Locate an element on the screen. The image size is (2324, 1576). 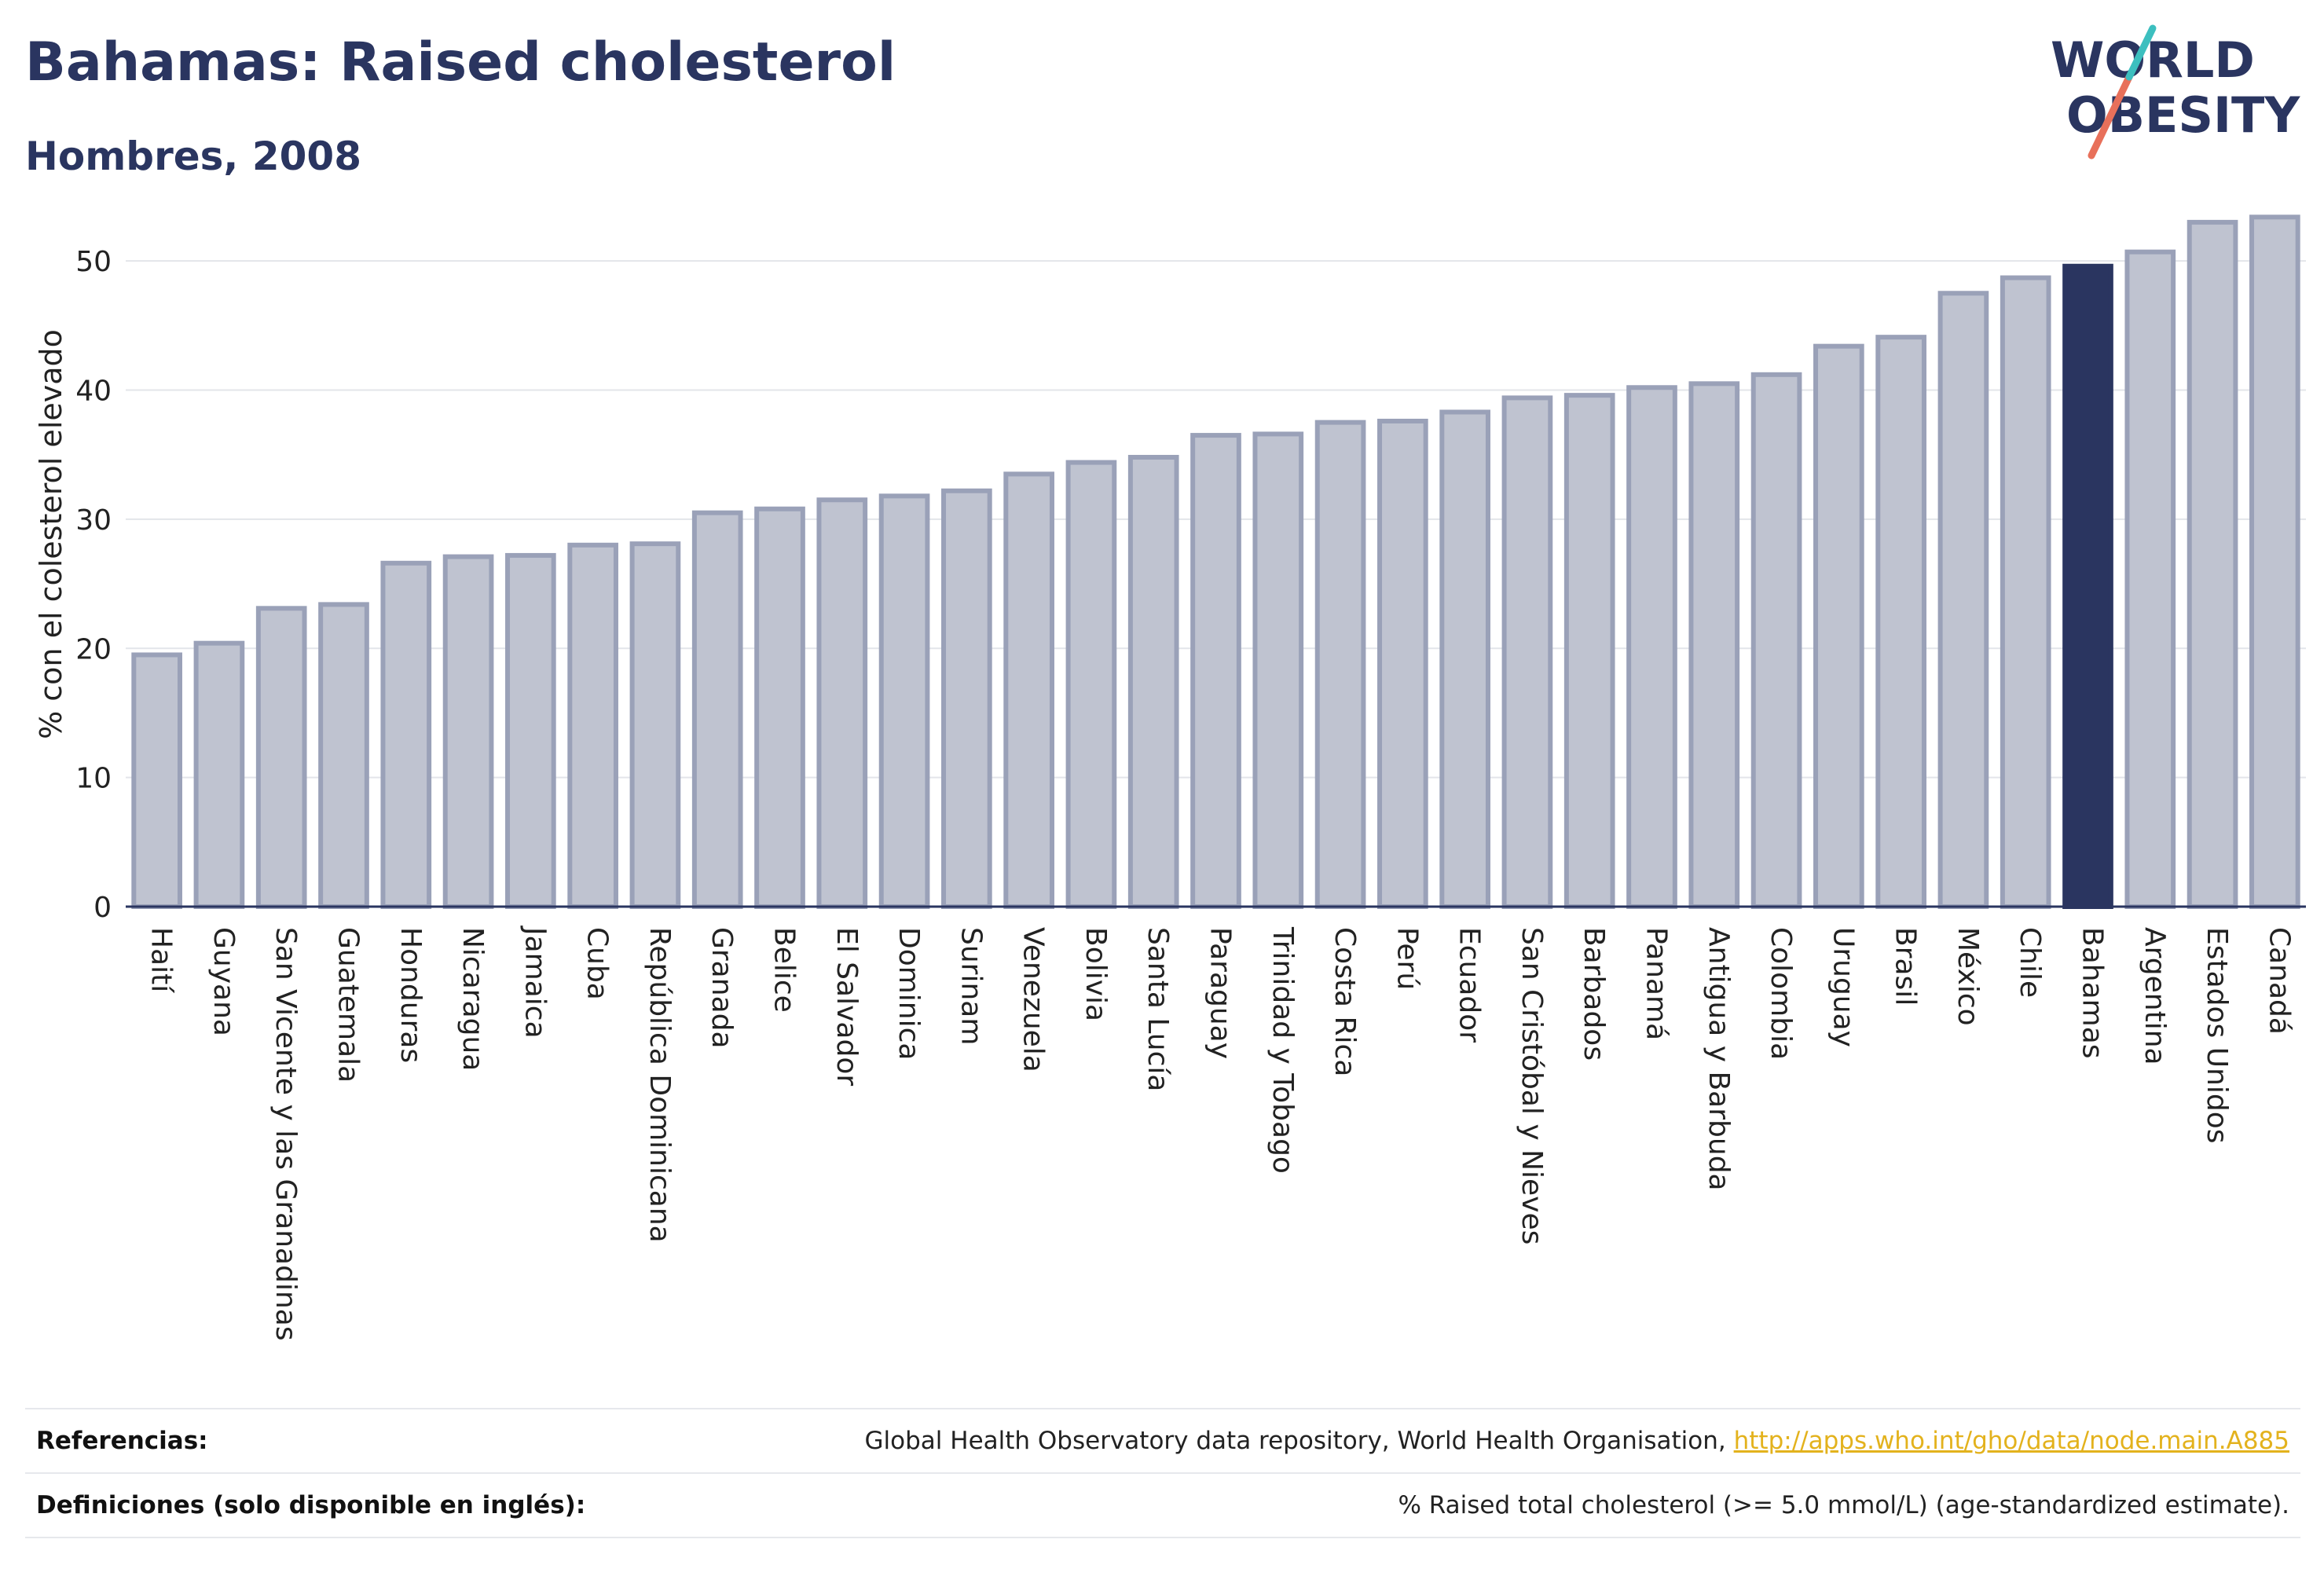
x-tick-label: Santa Lucía is located at coordinates (1158, 1009).